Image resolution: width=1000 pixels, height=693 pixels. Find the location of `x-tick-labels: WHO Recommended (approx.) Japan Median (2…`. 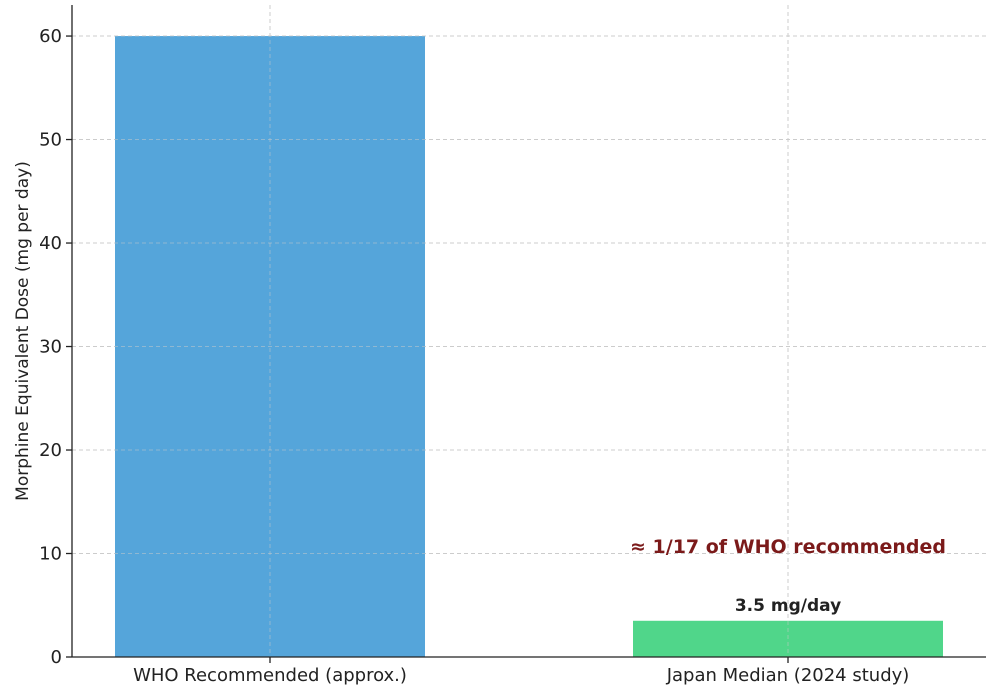

x-tick-labels: WHO Recommended (approx.) Japan Median (2… is located at coordinates (521, 671).